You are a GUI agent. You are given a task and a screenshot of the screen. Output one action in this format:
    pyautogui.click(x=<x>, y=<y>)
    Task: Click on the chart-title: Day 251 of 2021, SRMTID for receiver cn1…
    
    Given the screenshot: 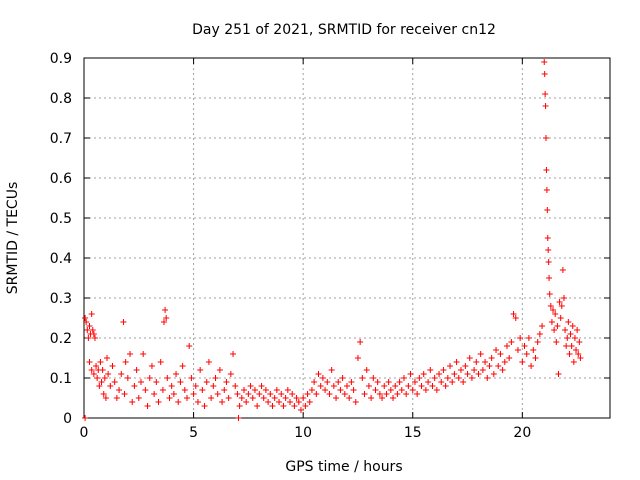 What is the action you would take?
    pyautogui.click(x=344, y=30)
    